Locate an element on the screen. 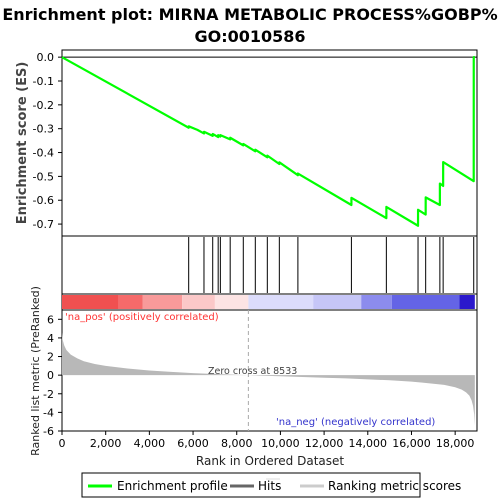  es-y-tick-label: 0.0 is located at coordinates (46, 57).